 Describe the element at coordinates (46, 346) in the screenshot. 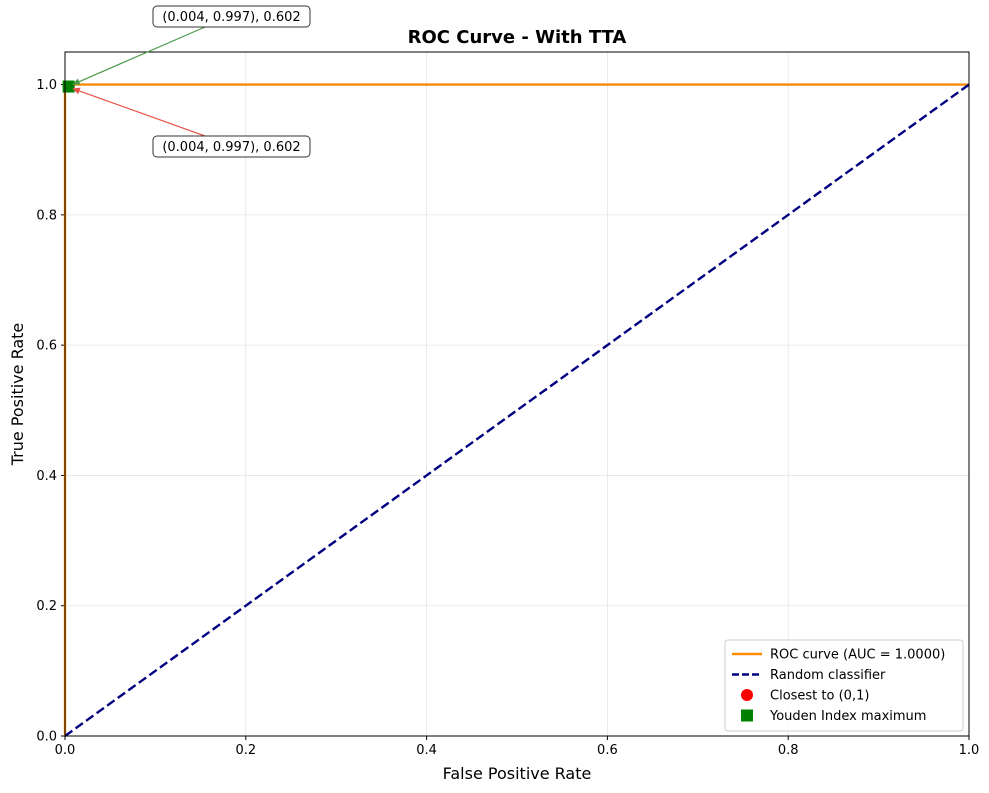

I see `y-tick-label: 0.6` at that location.